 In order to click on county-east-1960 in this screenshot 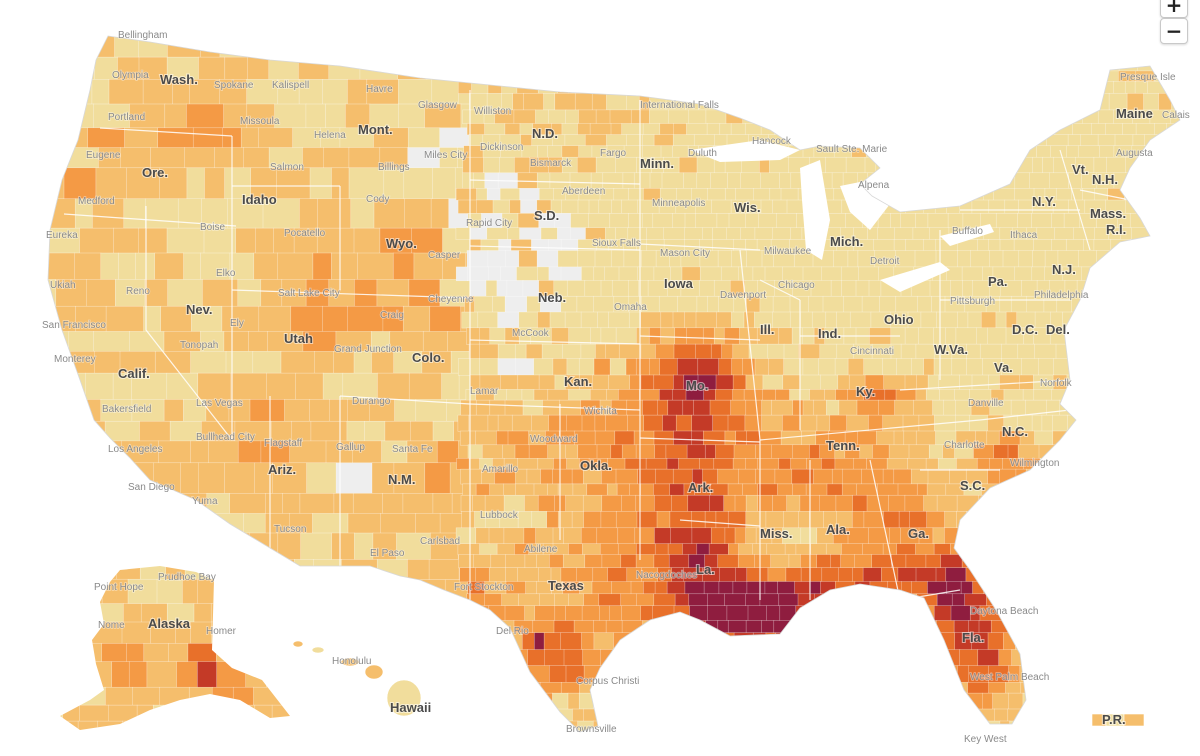, I will do `click(631, 613)`.